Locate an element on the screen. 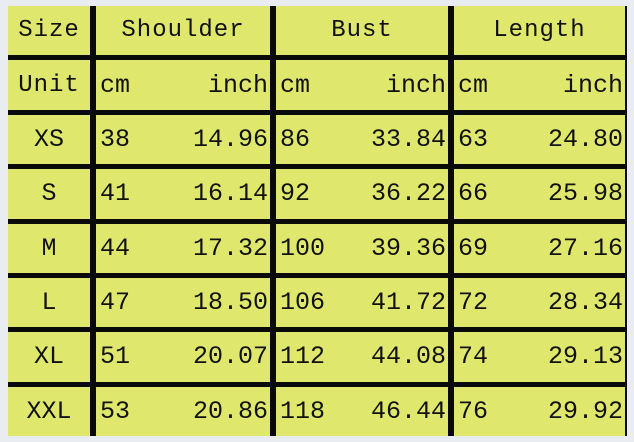  row-size: XL is located at coordinates (49, 357).